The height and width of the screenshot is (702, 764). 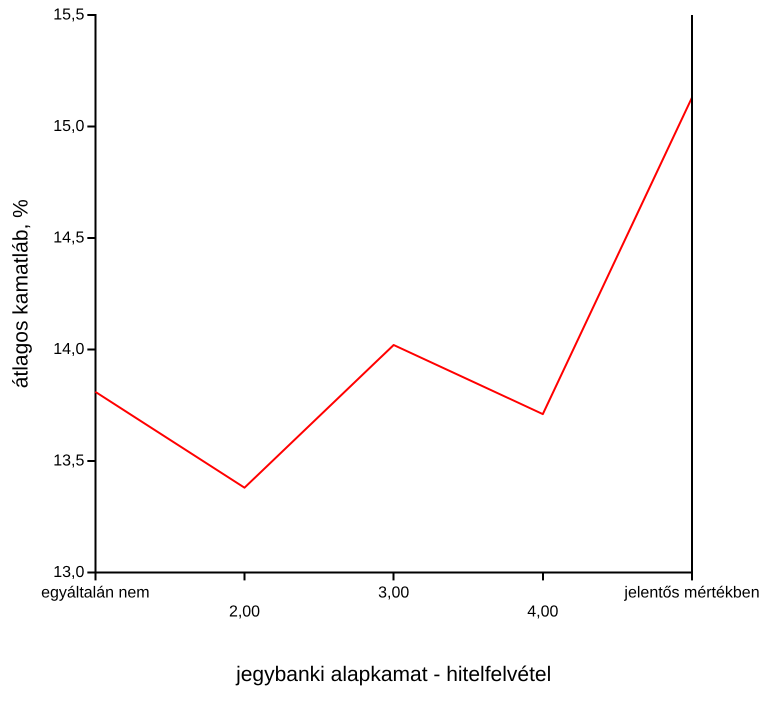 What do you see at coordinates (68, 461) in the screenshot?
I see `y-tick-label: 13,5` at bounding box center [68, 461].